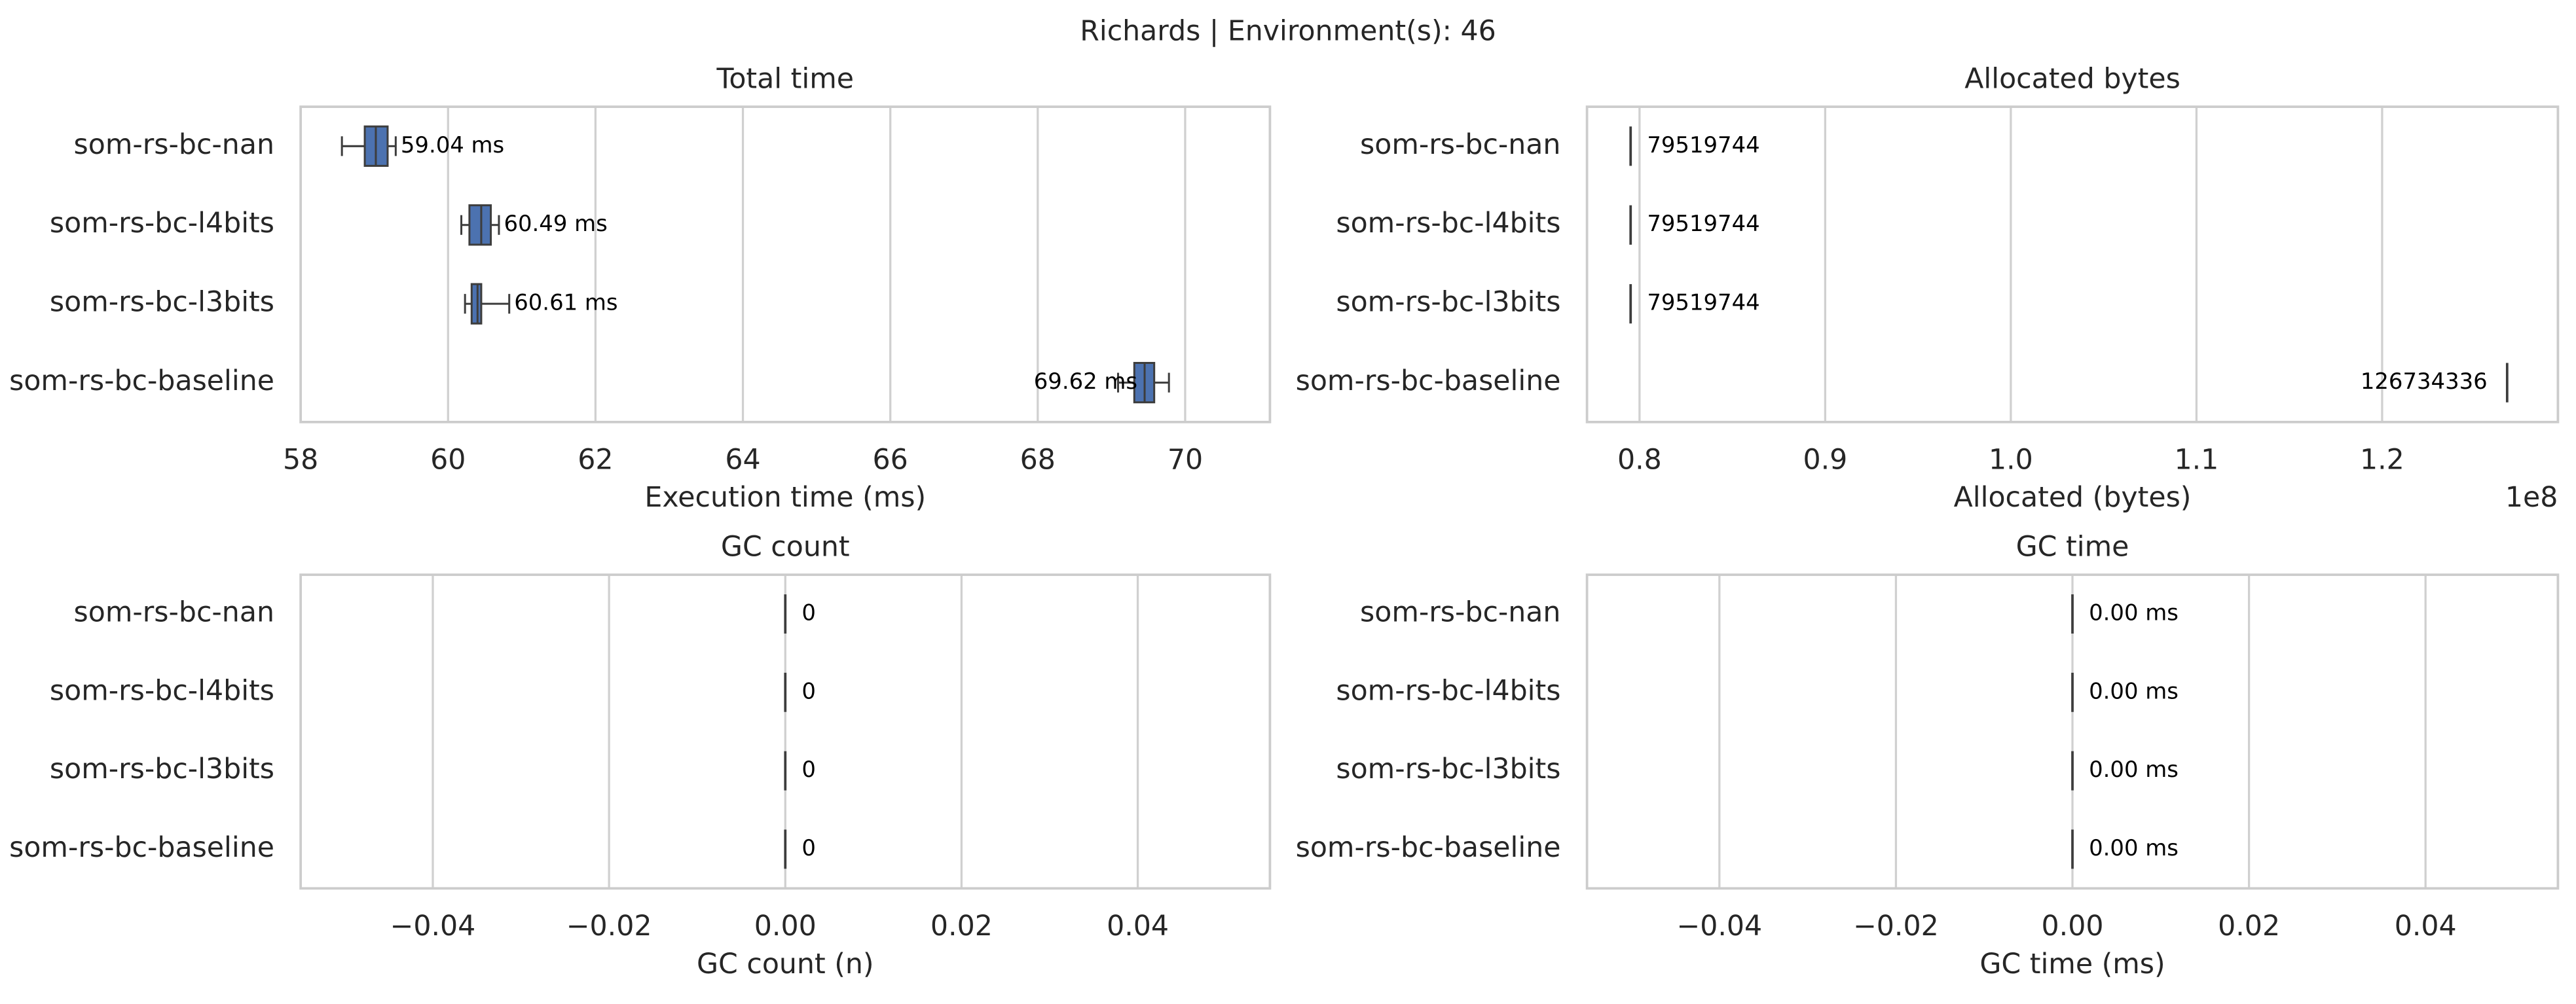 Image resolution: width=2576 pixels, height=1004 pixels. Describe the element at coordinates (1288, 31) in the screenshot. I see `figure-title: Richards | Environment(s): 46` at that location.